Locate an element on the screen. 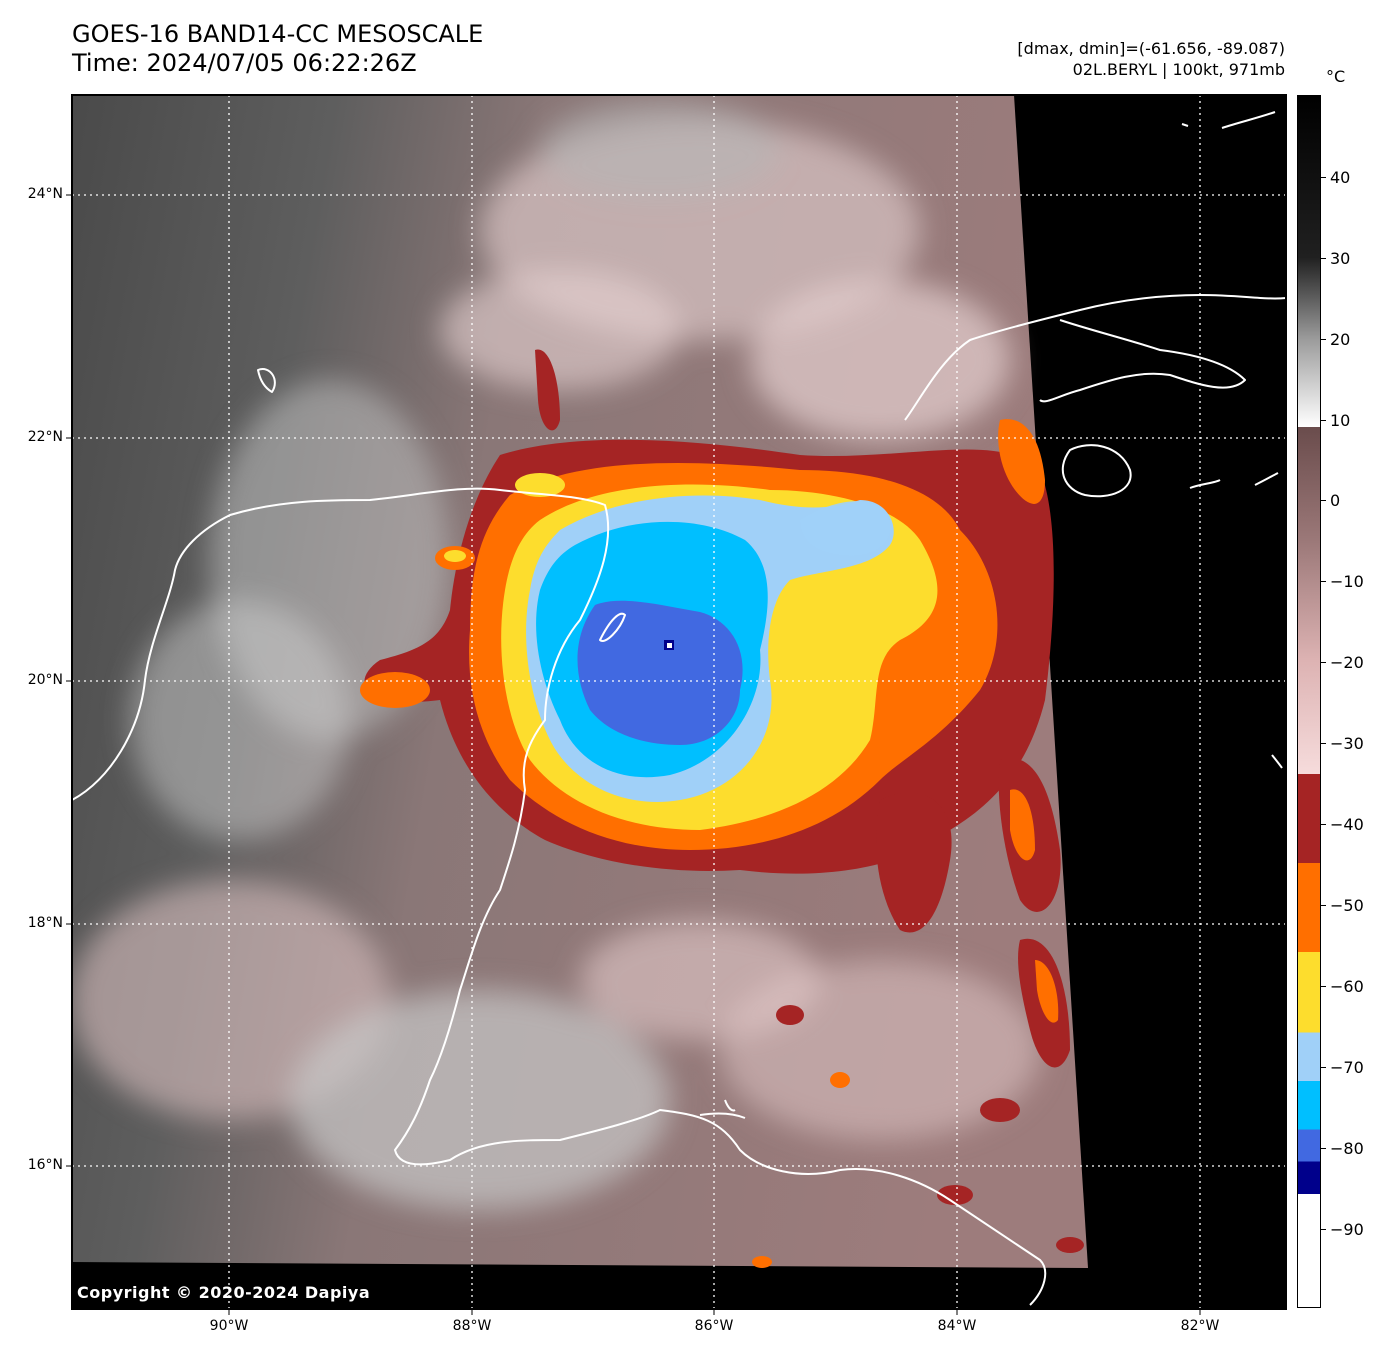 The width and height of the screenshot is (1390, 1359). colorbar-label-30: 30 is located at coordinates (1340, 258).